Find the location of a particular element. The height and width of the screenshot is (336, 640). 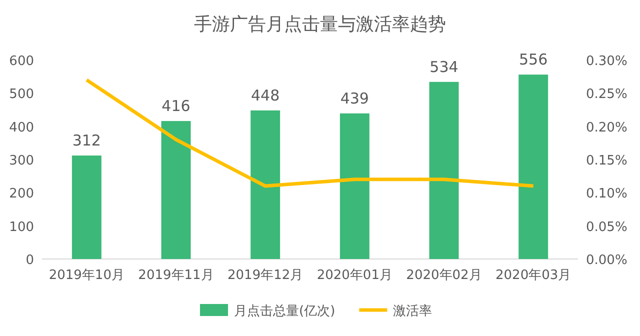

legend-label: 激活率 is located at coordinates (412, 311).